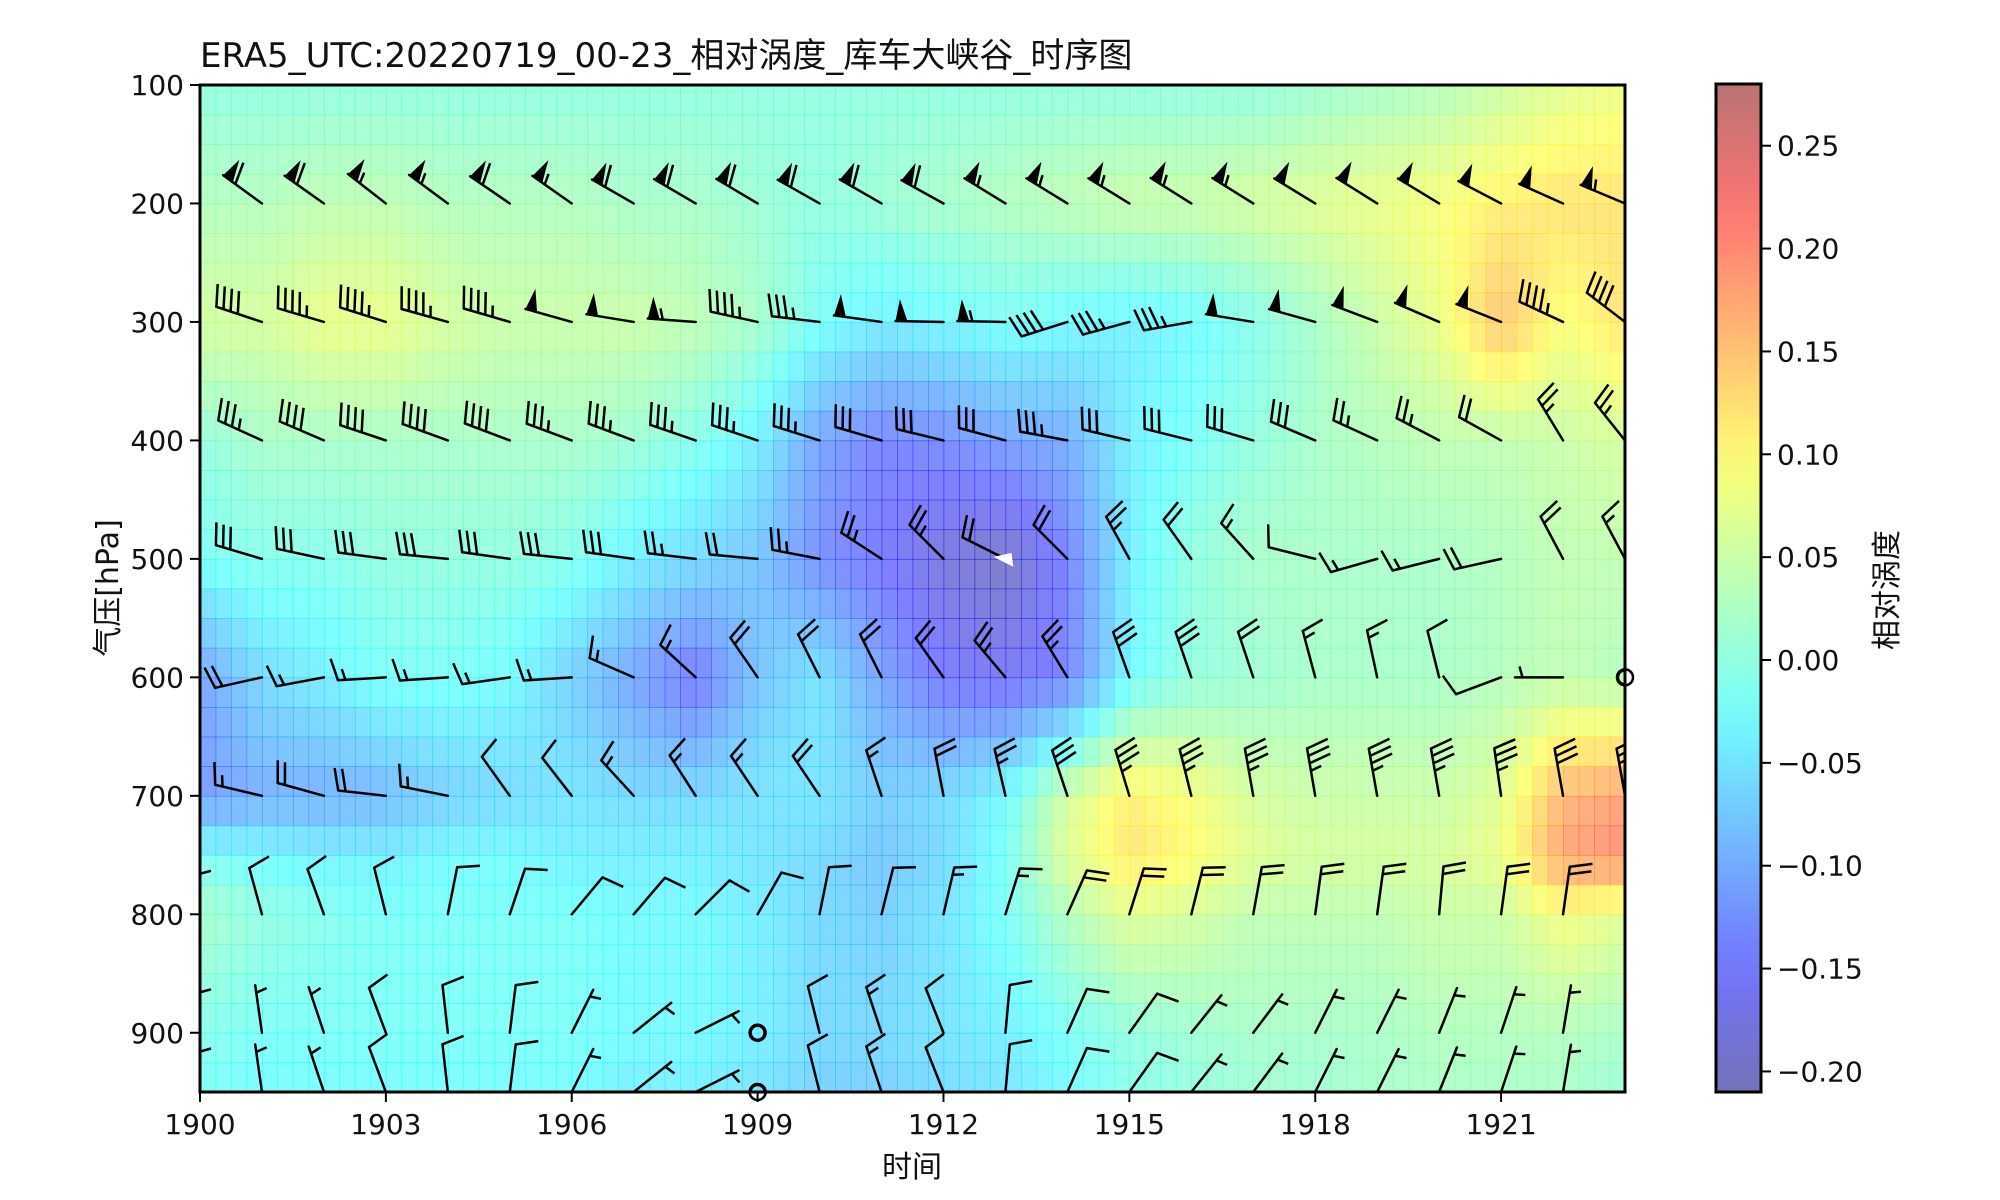 This screenshot has height=1200, width=2000. Describe the element at coordinates (1738, 588) in the screenshot. I see `colorbar` at that location.